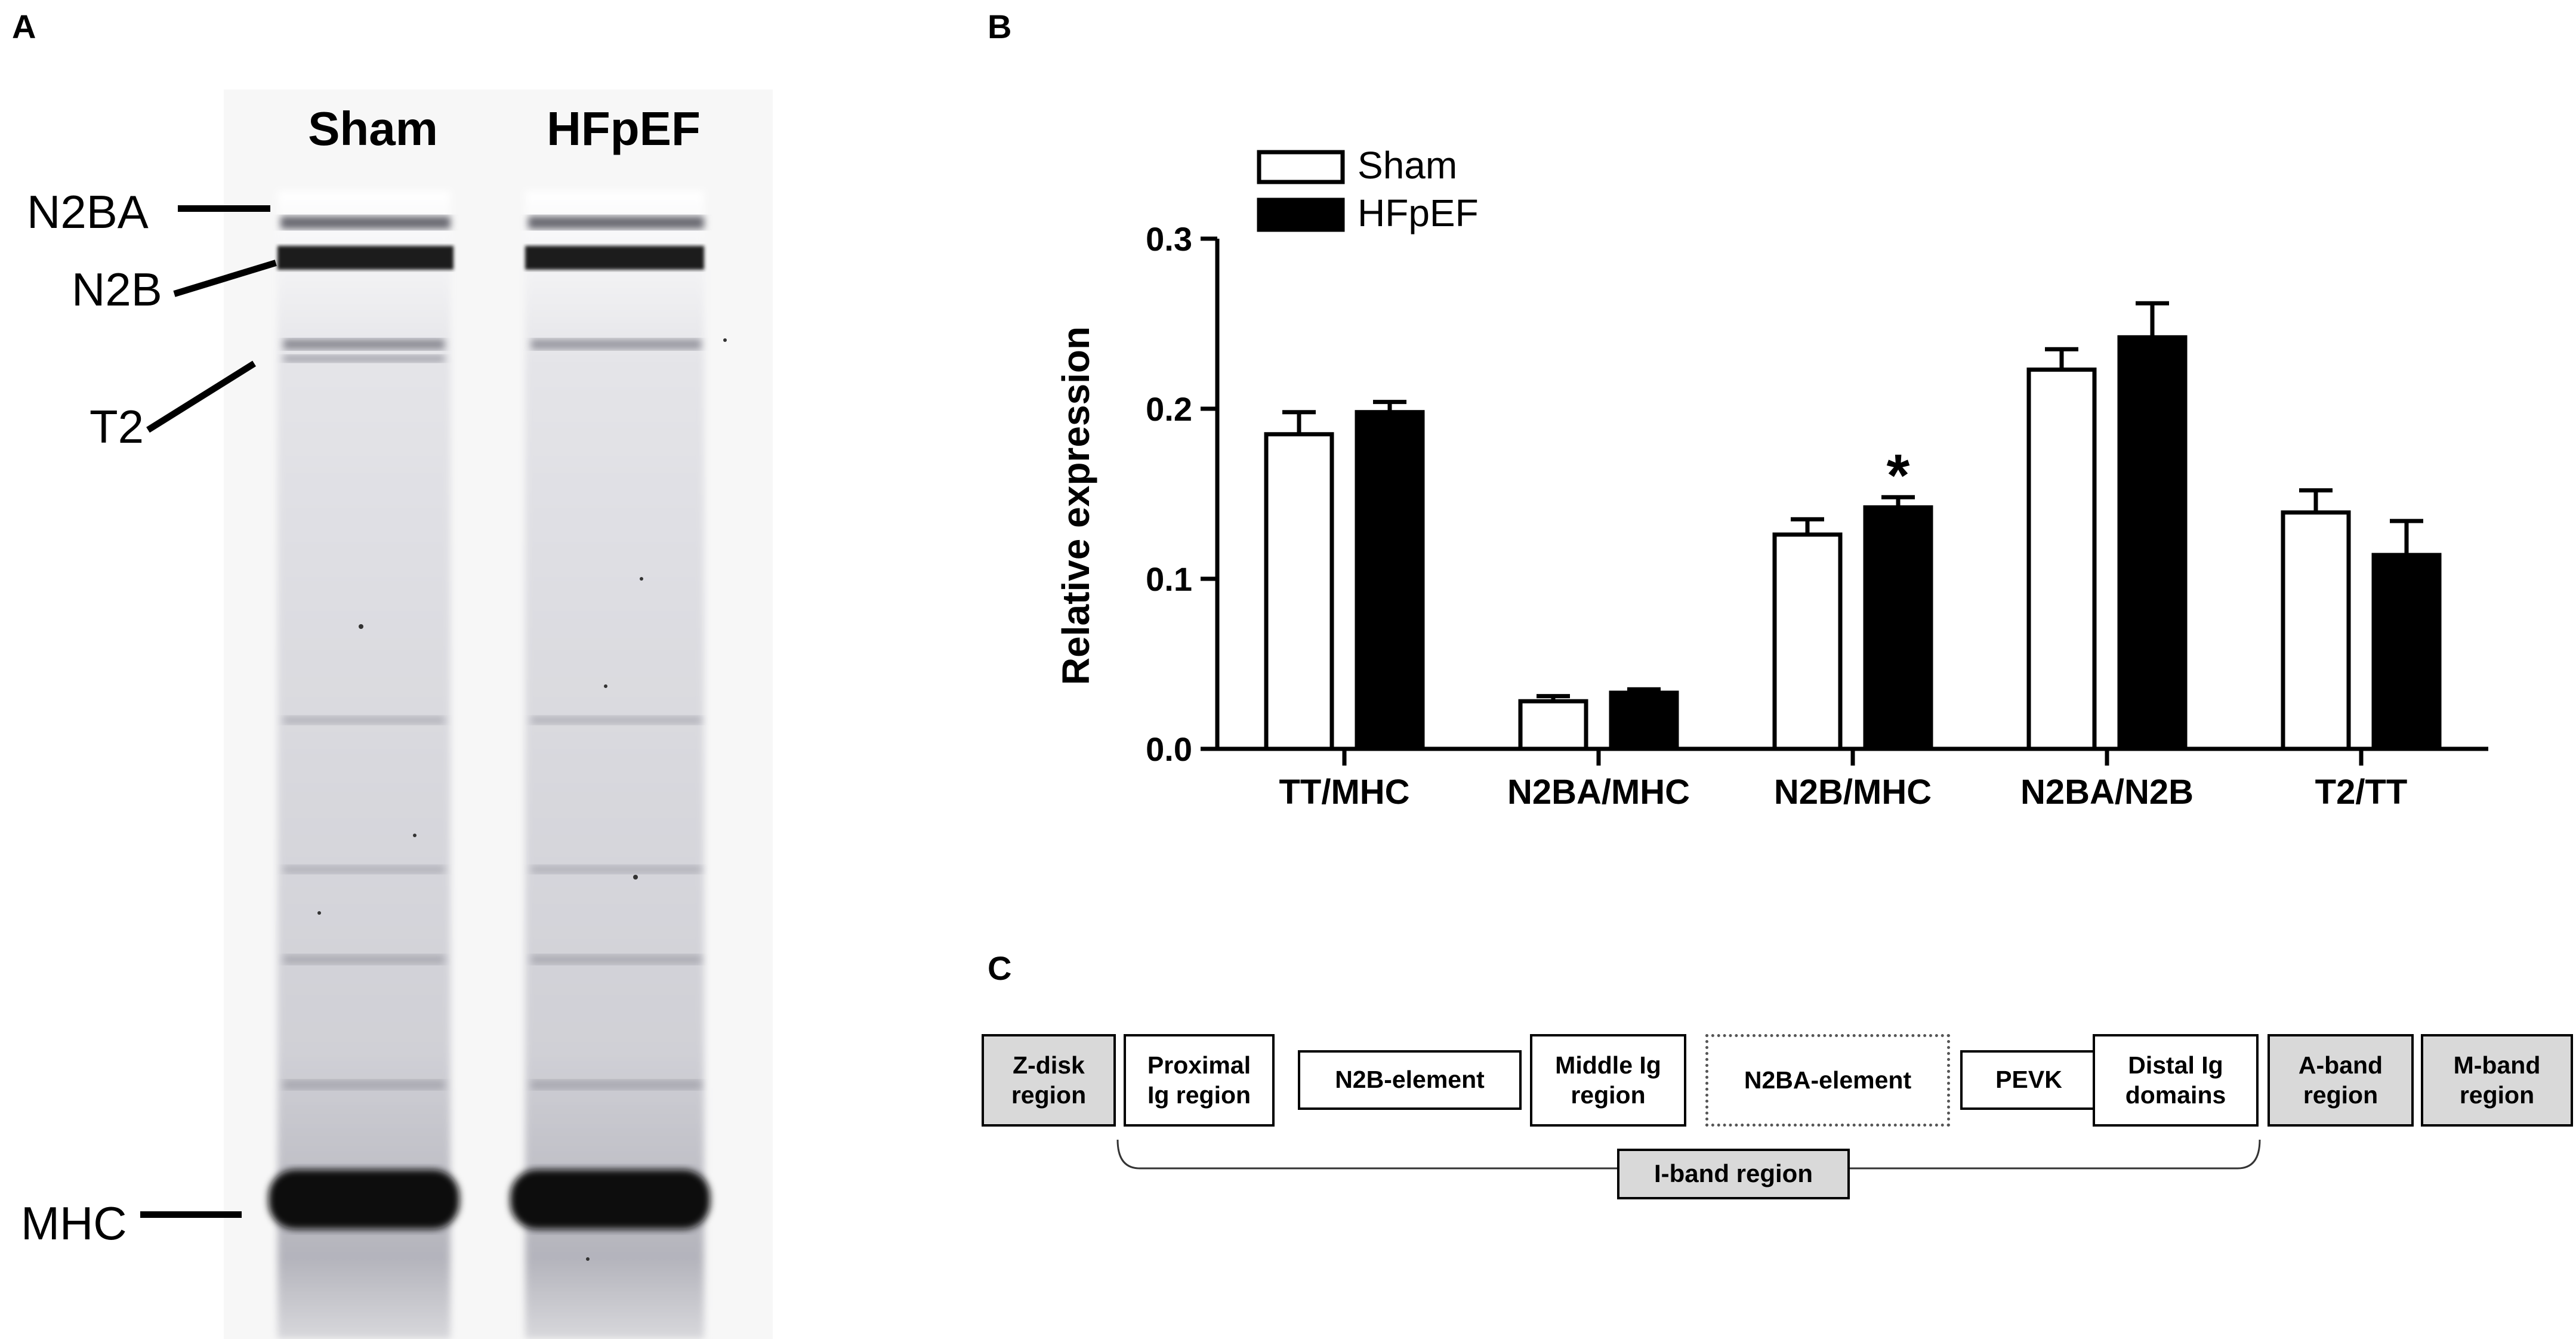 This screenshot has width=2576, height=1339. What do you see at coordinates (1301, 167) in the screenshot?
I see `legend-swatch-sham` at bounding box center [1301, 167].